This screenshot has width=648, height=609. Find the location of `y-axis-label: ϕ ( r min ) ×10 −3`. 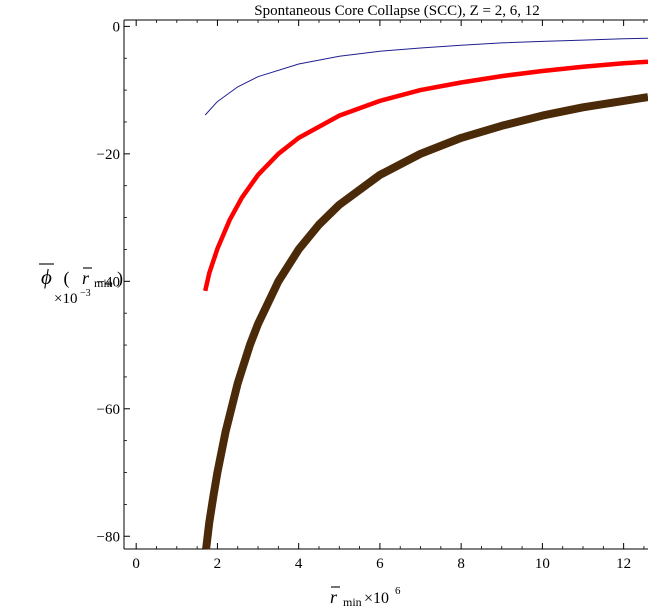

y-axis-label: ϕ ( r min ) ×10 −3 is located at coordinates (81, 285).